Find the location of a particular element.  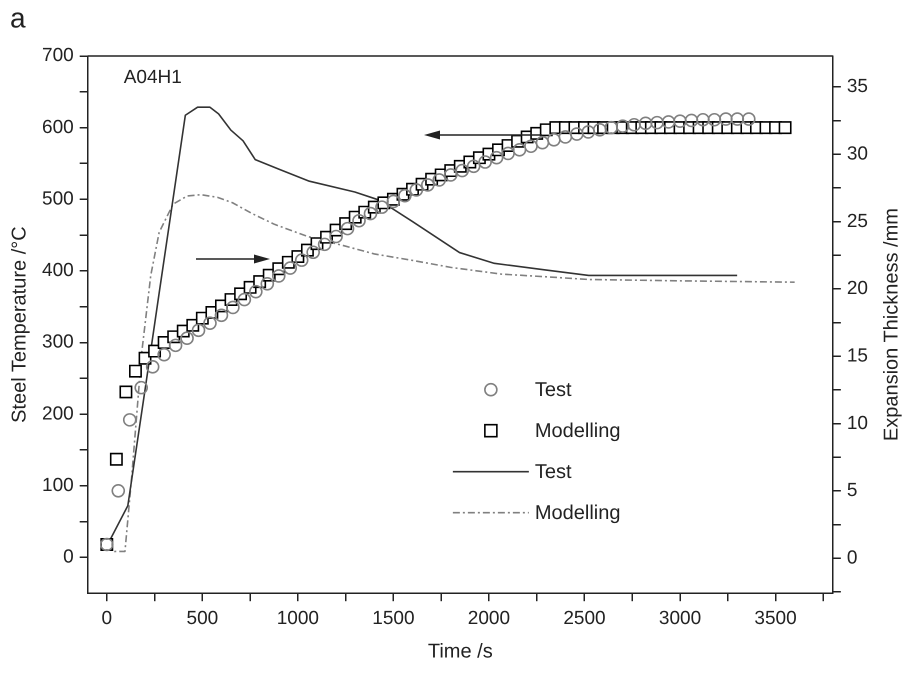

y2-axis-title: Expansion Thickness /mm is located at coordinates (891, 325).